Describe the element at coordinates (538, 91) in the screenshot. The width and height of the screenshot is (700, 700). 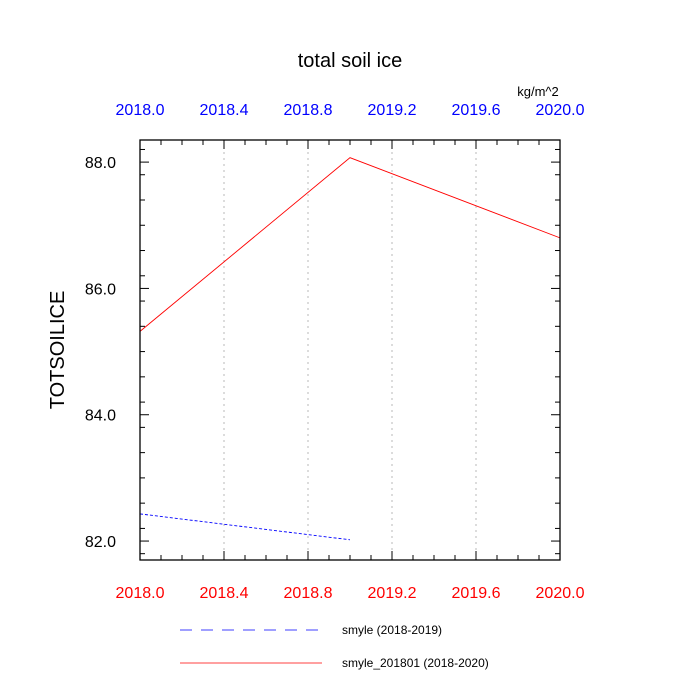
I see `units-label: kg/m^2` at that location.